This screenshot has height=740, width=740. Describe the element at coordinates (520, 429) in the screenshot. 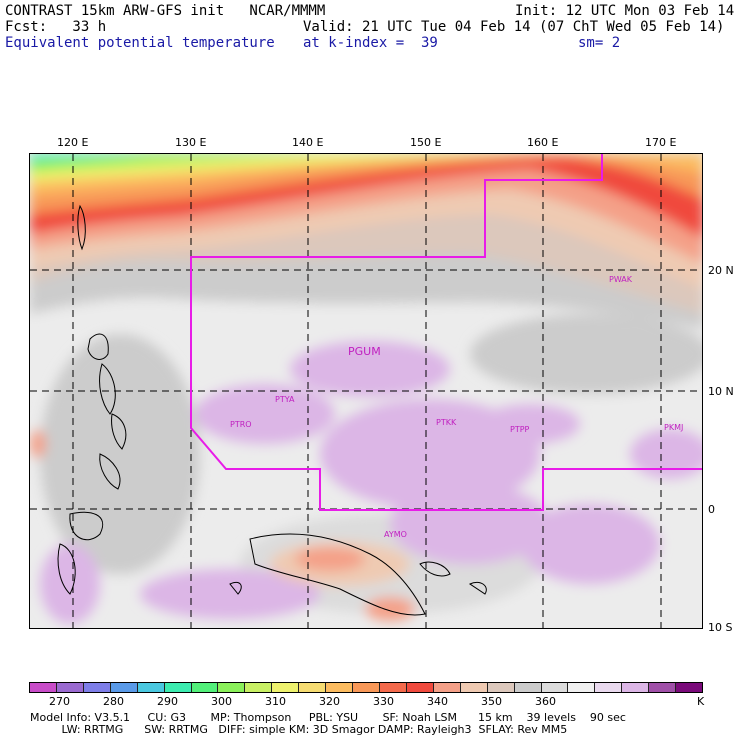

I see `station-ptpp: PTPP` at that location.